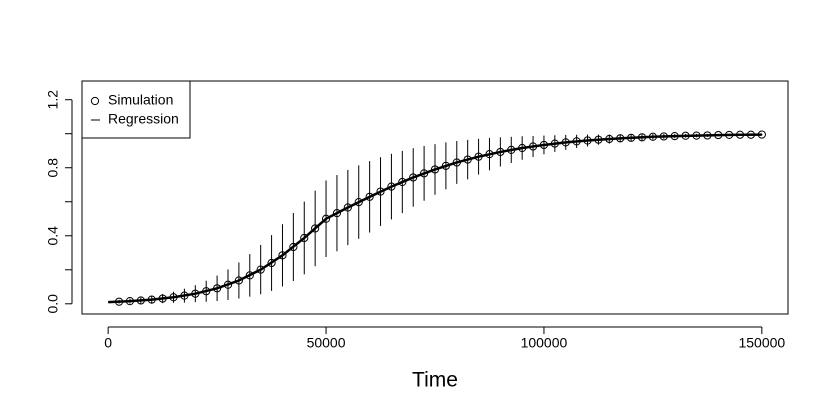 The height and width of the screenshot is (415, 830). I want to click on legend-label: Simulation, so click(140, 100).